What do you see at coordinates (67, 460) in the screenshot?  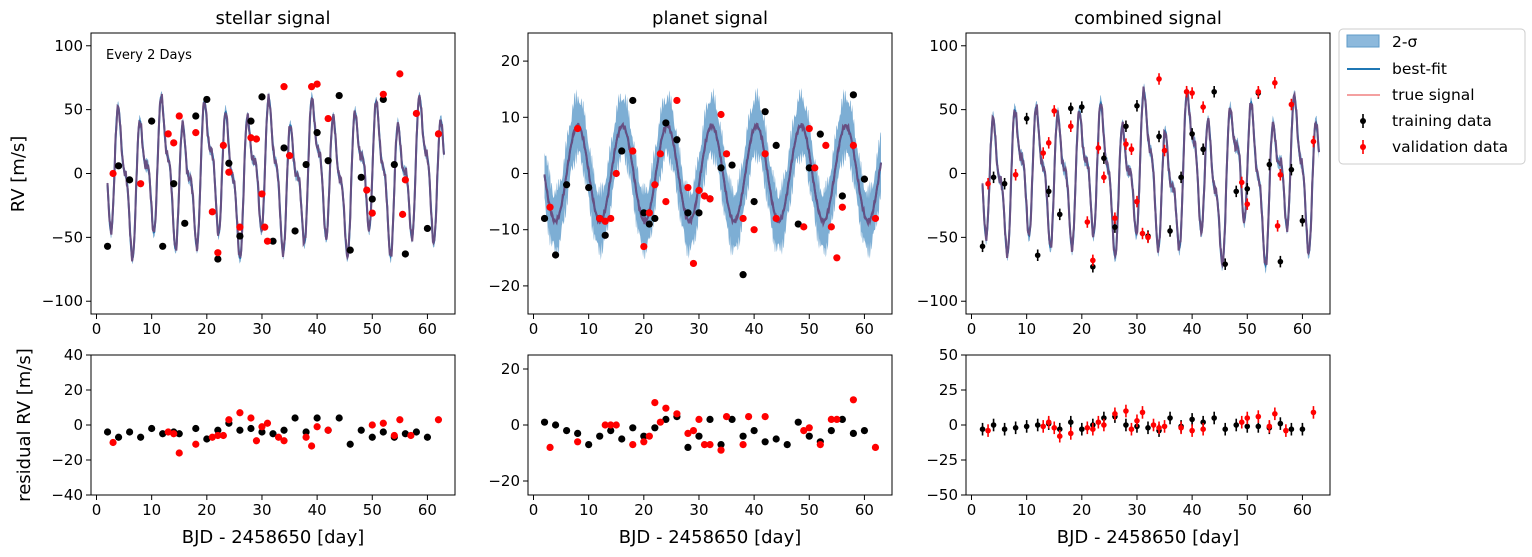 I see `stellar-res-ytick-label--20: −20` at bounding box center [67, 460].